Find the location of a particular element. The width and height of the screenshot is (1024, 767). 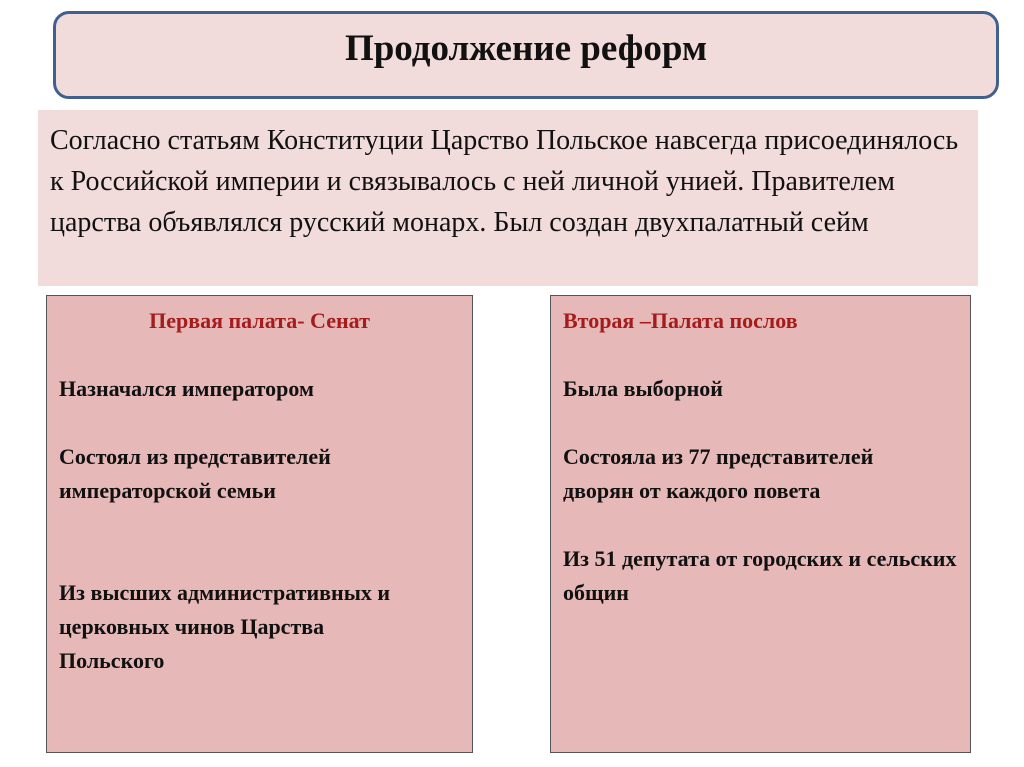

deputies-item: Была выборной is located at coordinates (643, 388).